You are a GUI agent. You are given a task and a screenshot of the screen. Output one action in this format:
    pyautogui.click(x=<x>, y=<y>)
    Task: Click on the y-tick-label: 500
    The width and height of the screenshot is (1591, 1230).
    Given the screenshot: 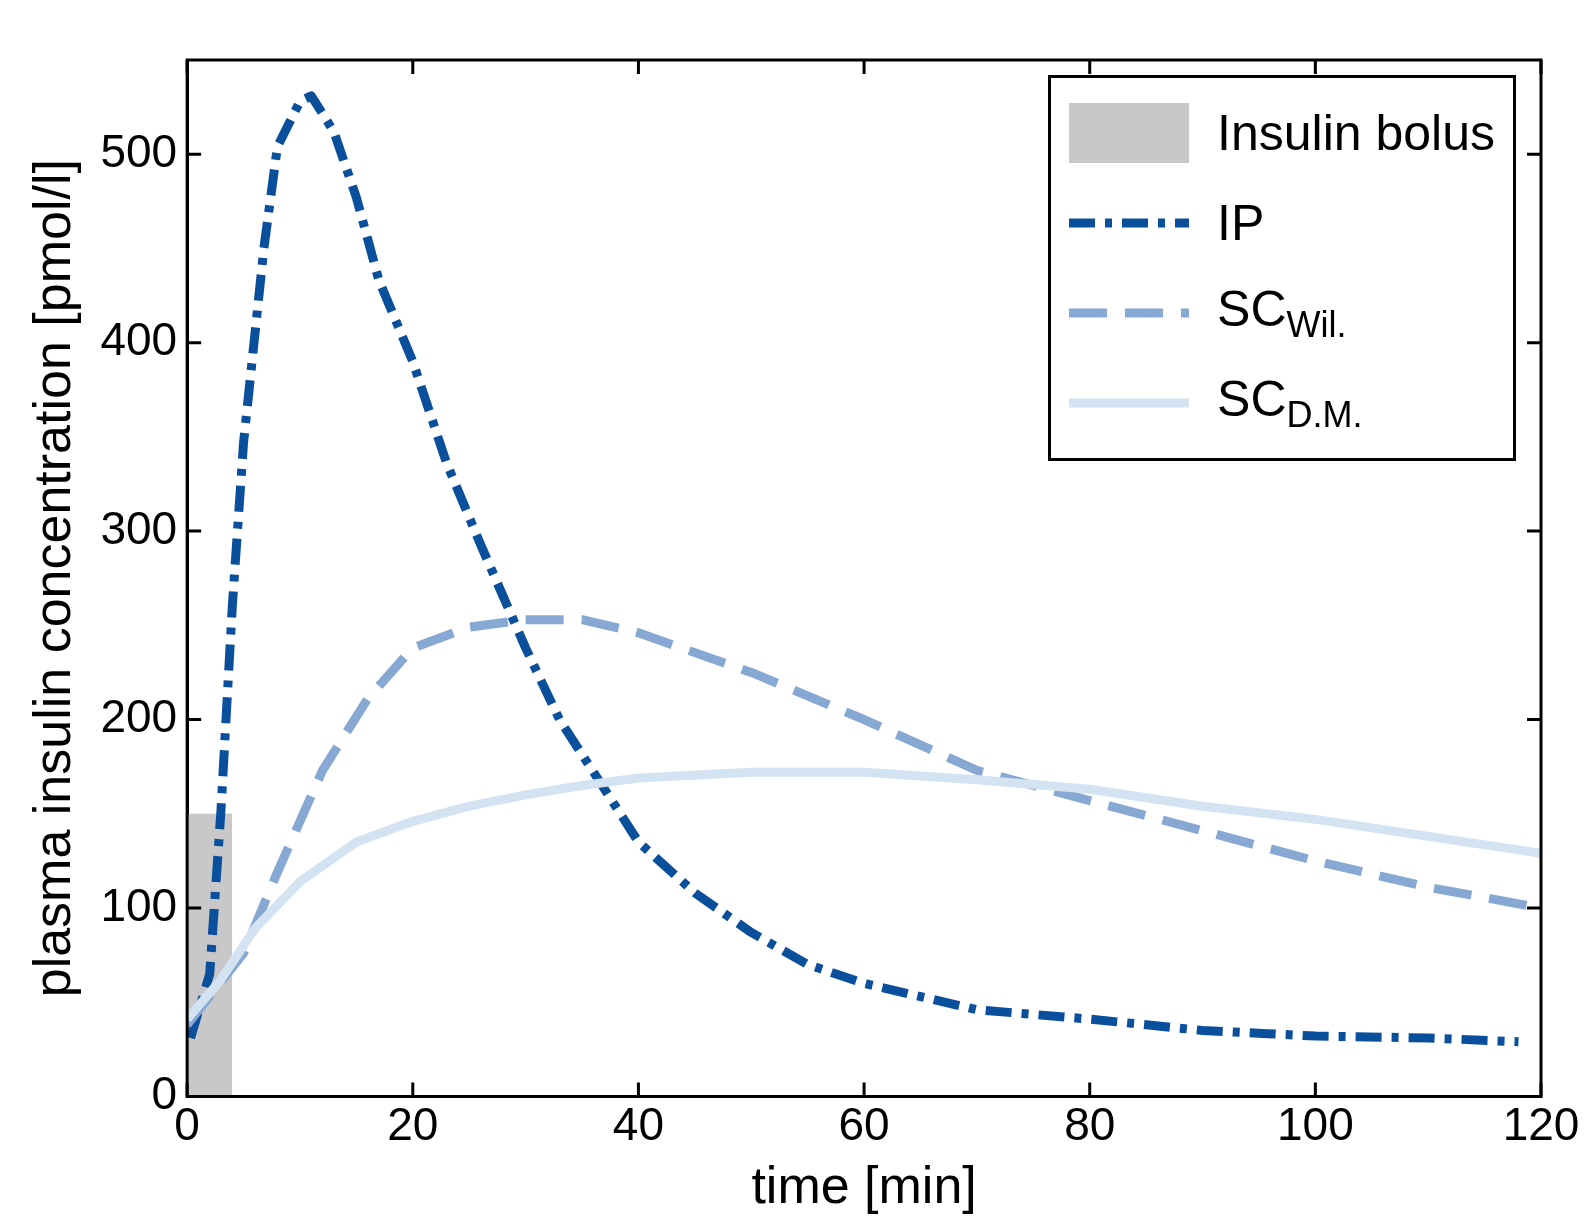 What is the action you would take?
    pyautogui.click(x=139, y=150)
    